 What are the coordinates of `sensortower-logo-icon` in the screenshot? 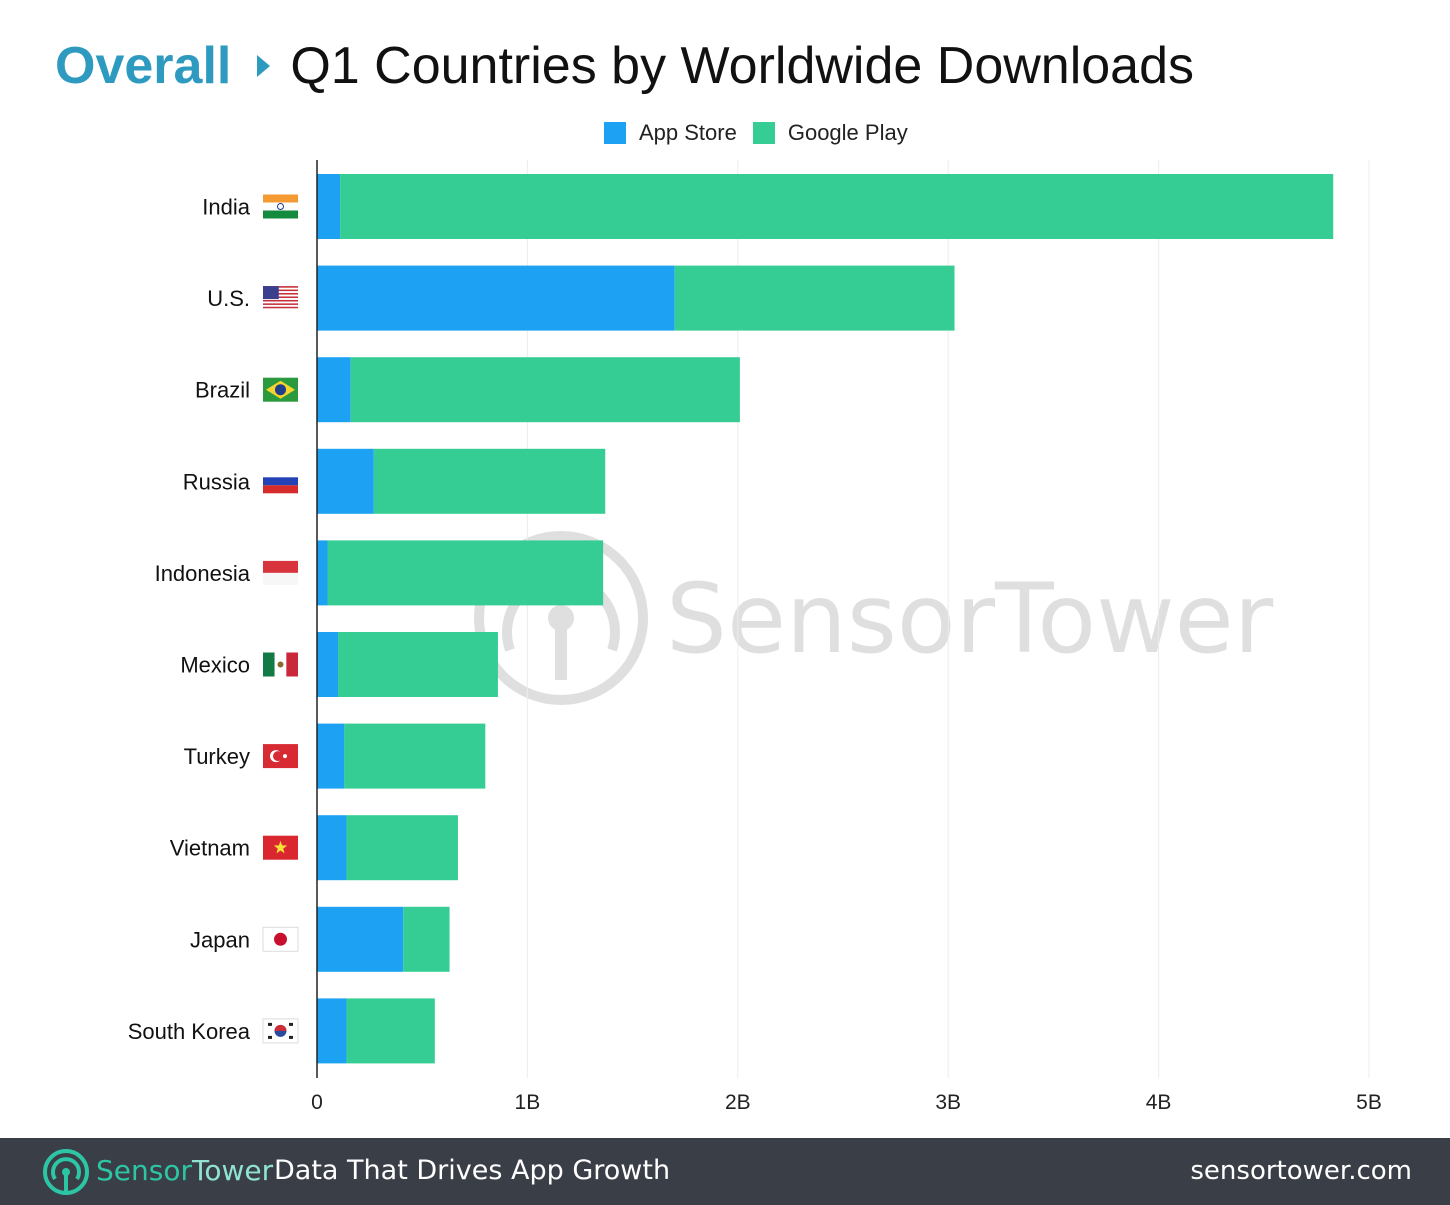 It's located at (66, 1172).